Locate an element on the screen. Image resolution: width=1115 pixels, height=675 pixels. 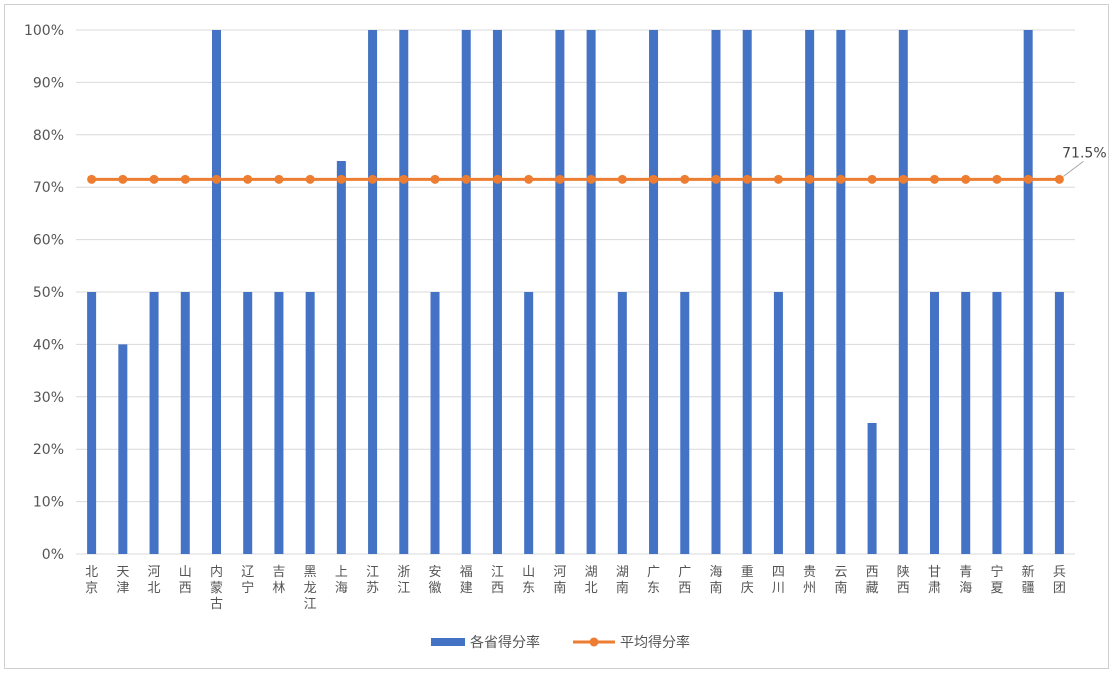
x-category-label: 甘肃 is located at coordinates (934, 580).